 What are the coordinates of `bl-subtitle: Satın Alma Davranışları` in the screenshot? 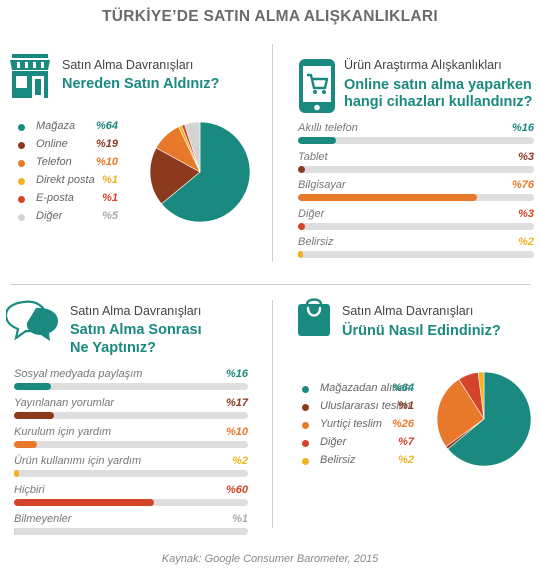 It's located at (136, 311).